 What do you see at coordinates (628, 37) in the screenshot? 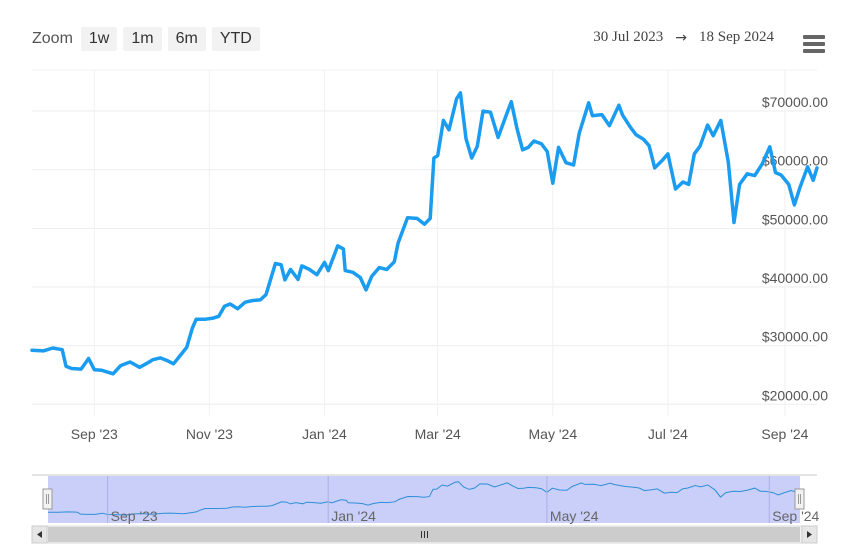
I see `range-from-date: 30 Jul 2023` at bounding box center [628, 37].